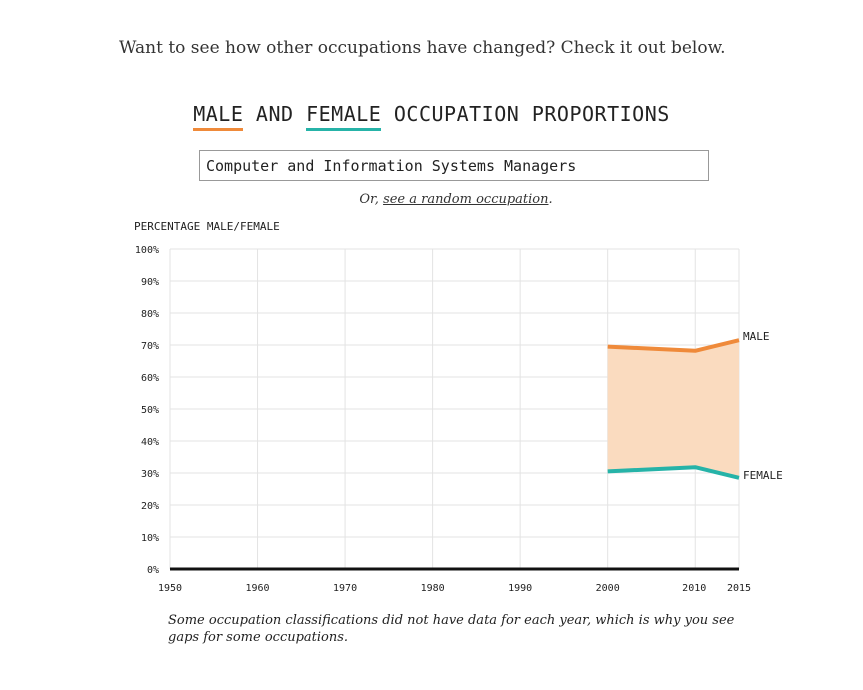 This screenshot has height=690, width=863. I want to click on title-and: AND, so click(274, 114).